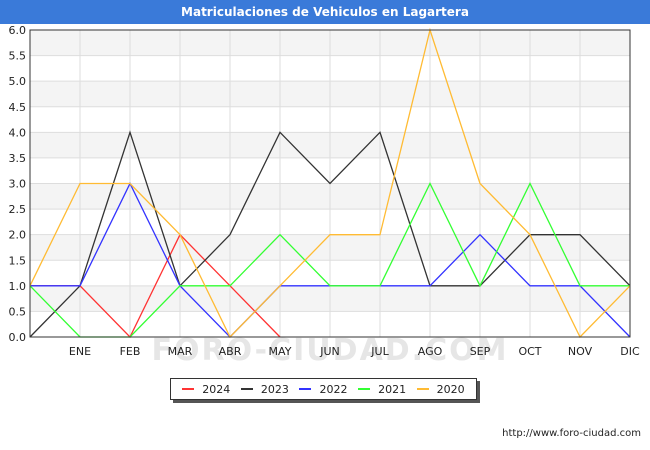 Image resolution: width=650 pixels, height=450 pixels. Describe the element at coordinates (18, 107) in the screenshot. I see `y-tick-label: 4.5` at that location.